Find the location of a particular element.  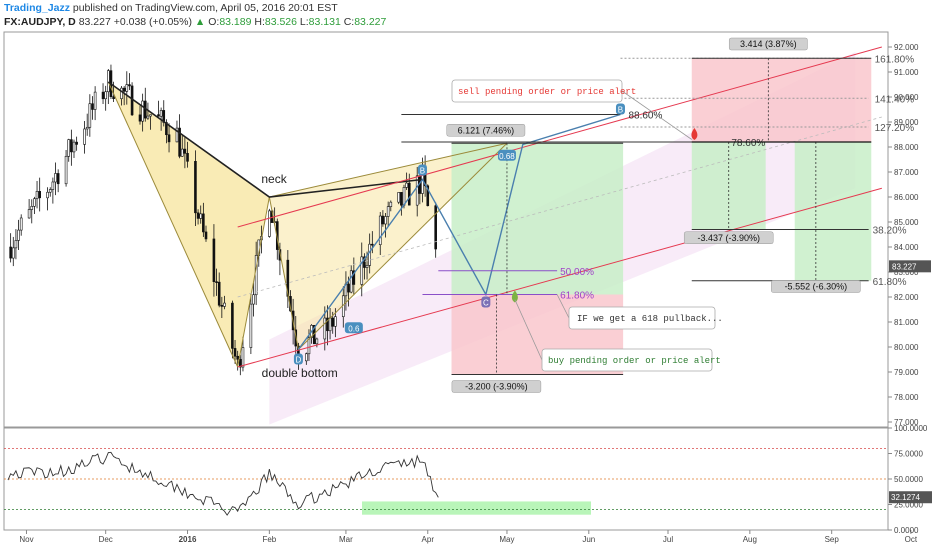

callout-text: buy pending order or price alert is located at coordinates (634, 361).